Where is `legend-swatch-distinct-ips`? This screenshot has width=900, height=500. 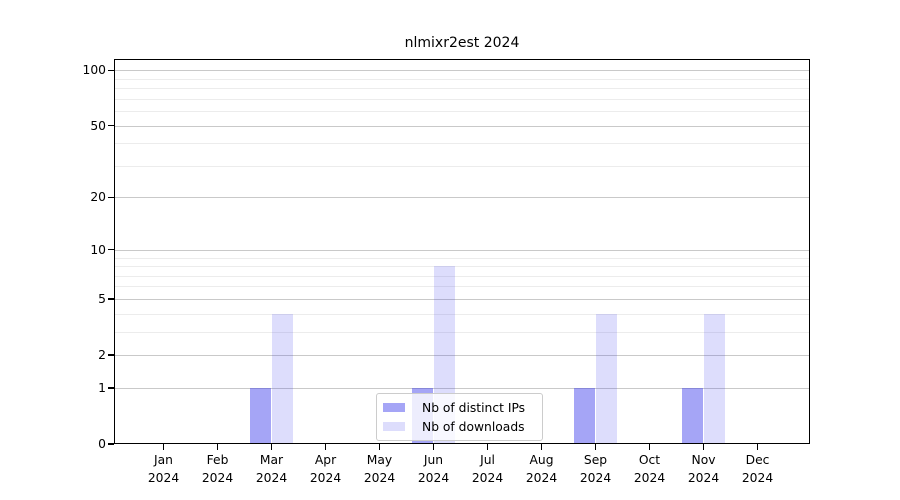 legend-swatch-distinct-ips is located at coordinates (394, 407).